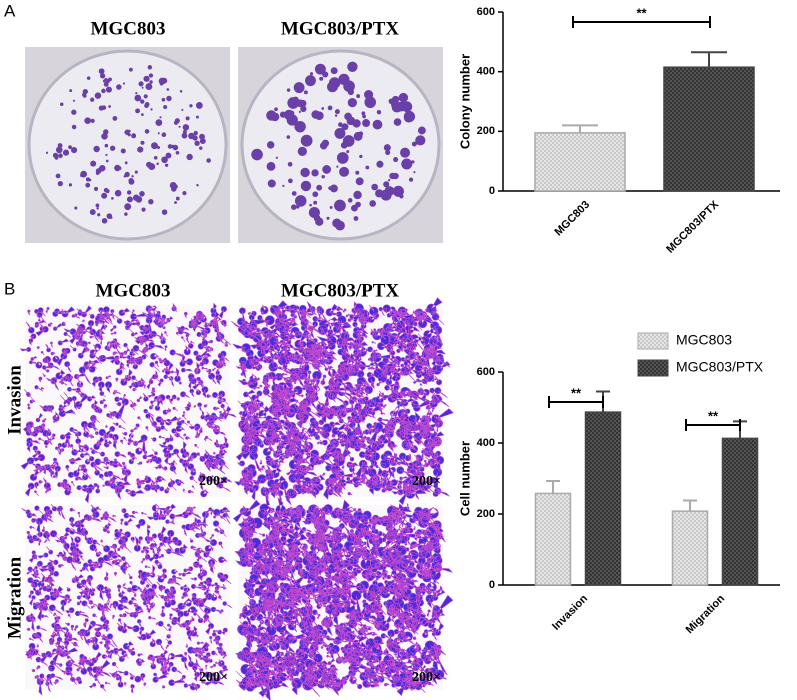 Image resolution: width=797 pixels, height=700 pixels. What do you see at coordinates (706, 614) in the screenshot?
I see `x-tick-label: Migration` at bounding box center [706, 614].